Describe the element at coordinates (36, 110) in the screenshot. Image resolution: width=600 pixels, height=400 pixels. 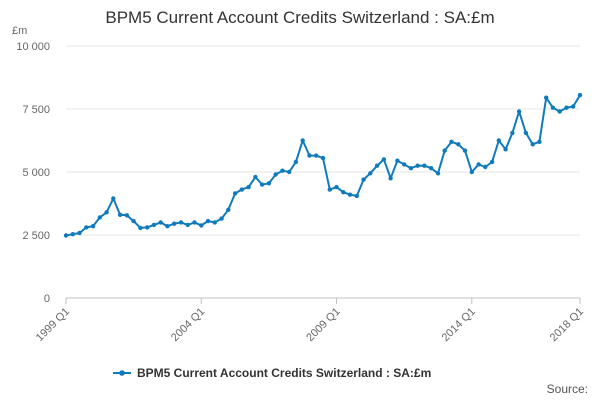
I see `y-tick-label: 7 500` at that location.